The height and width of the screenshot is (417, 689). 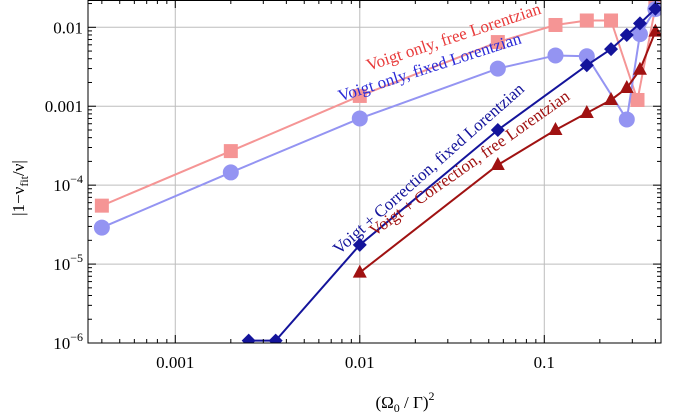 What do you see at coordinates (68, 183) in the screenshot?
I see `y-tick-label: 10⁻⁴` at bounding box center [68, 183].